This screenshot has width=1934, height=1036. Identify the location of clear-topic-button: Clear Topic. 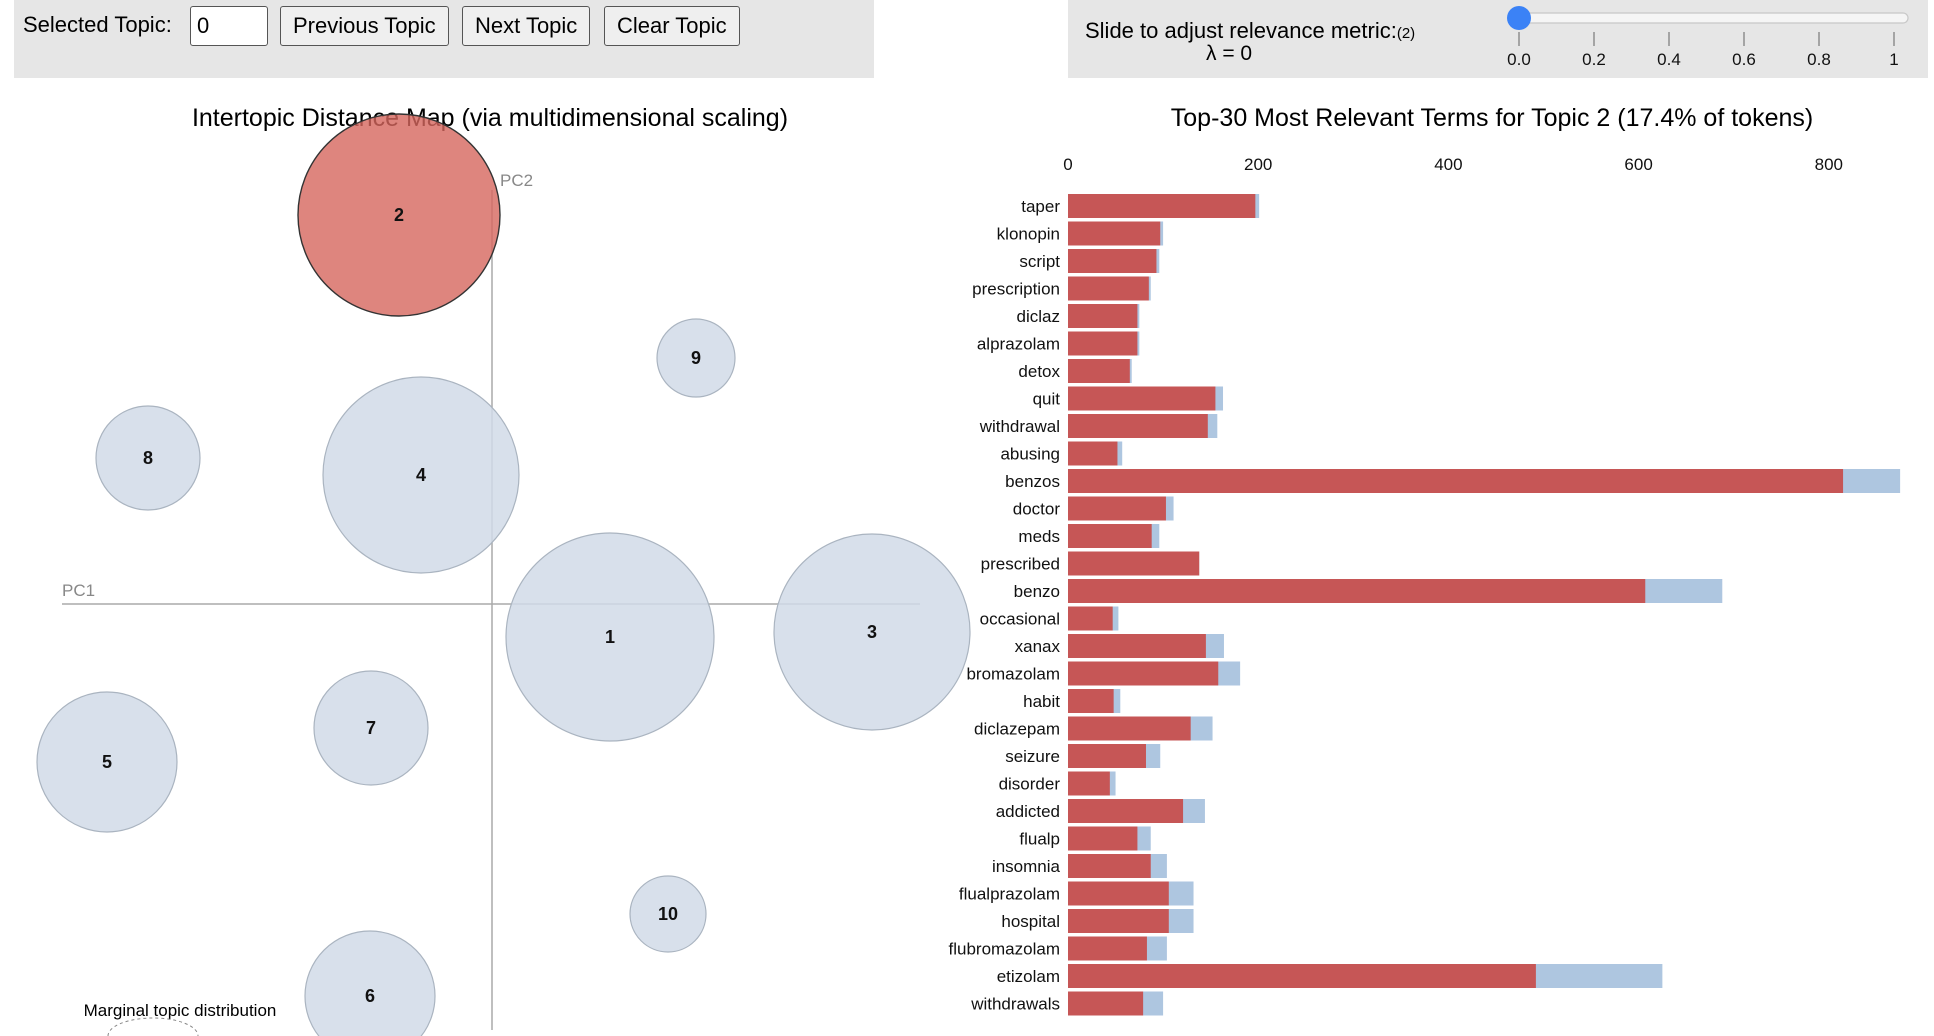
(672, 26).